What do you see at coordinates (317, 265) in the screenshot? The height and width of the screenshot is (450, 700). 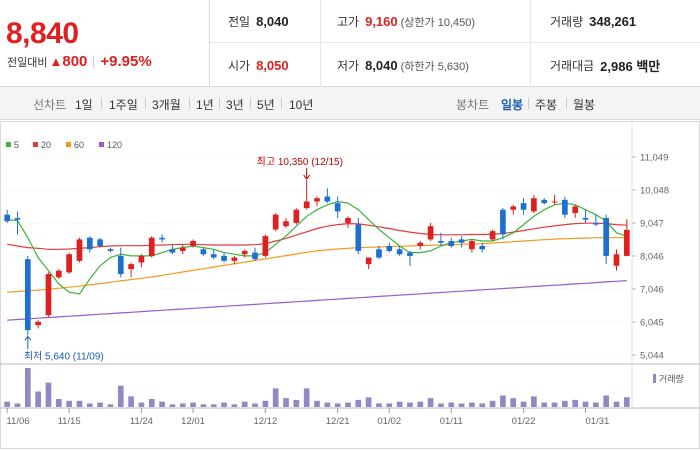 I see `ma60-line` at bounding box center [317, 265].